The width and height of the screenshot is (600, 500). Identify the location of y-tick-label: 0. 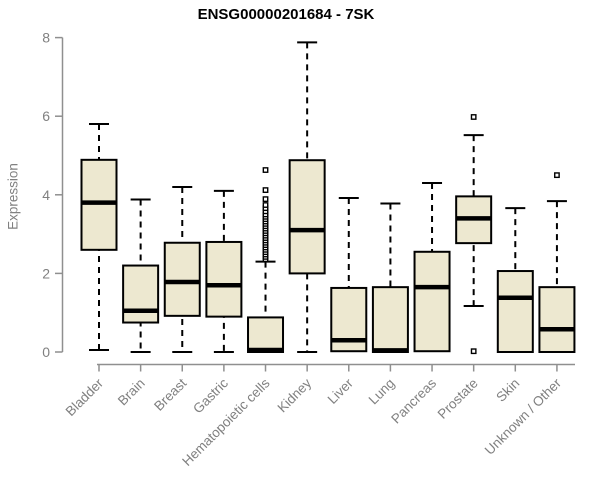
(46, 352).